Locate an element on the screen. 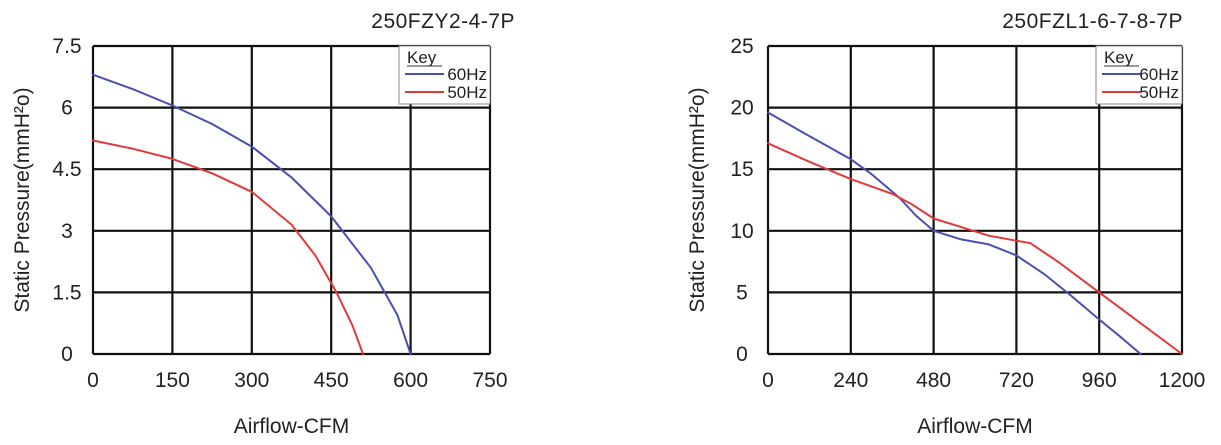  c1-y-axis-title: Static Pressure(mmH²o) is located at coordinates (697, 199).